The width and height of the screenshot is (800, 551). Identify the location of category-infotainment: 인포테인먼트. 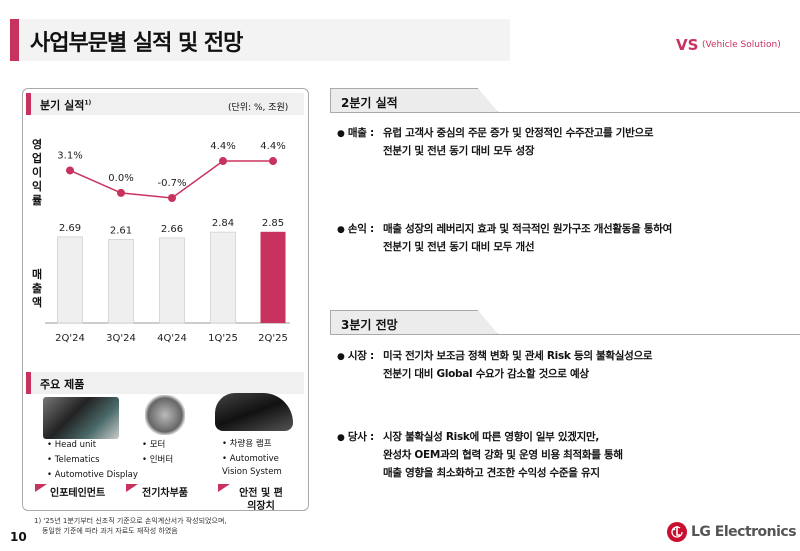
(78, 493).